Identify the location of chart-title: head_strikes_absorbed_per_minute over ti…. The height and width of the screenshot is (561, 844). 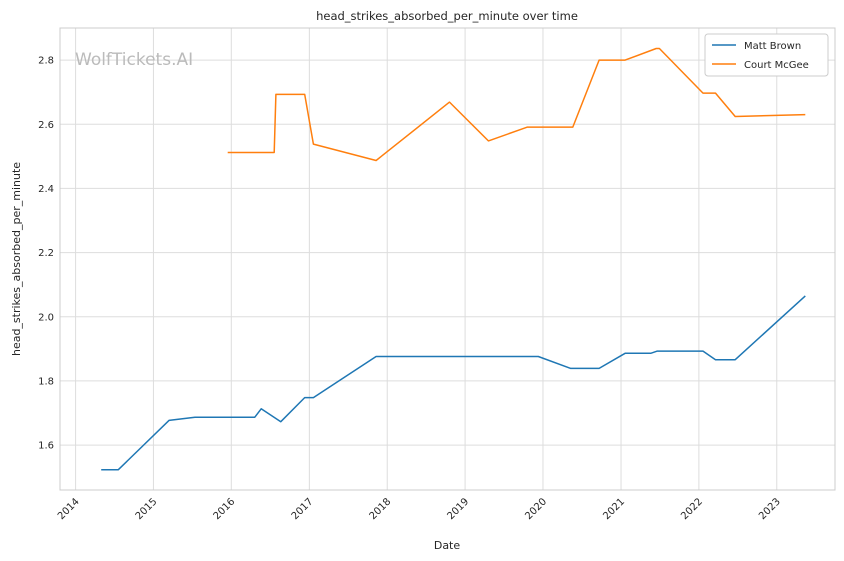
(447, 16).